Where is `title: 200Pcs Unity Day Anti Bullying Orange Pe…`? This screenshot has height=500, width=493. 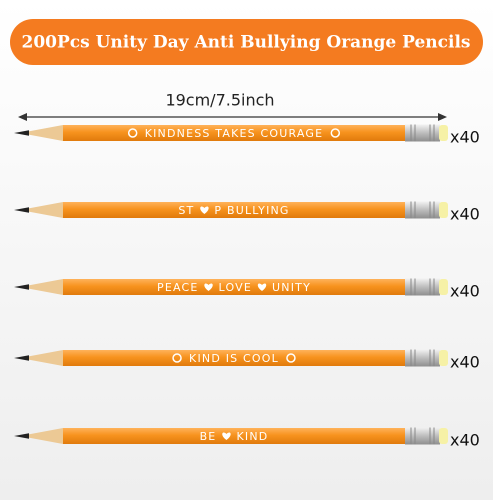
title: 200Pcs Unity Day Anti Bullying Orange Pe… is located at coordinates (246, 43).